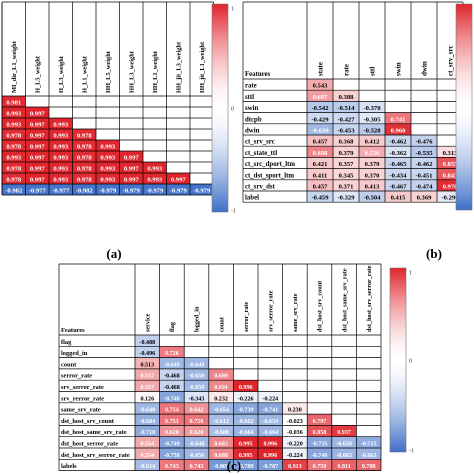 This screenshot has width=474, height=474. I want to click on cell-value: -0.226, so click(246, 399).